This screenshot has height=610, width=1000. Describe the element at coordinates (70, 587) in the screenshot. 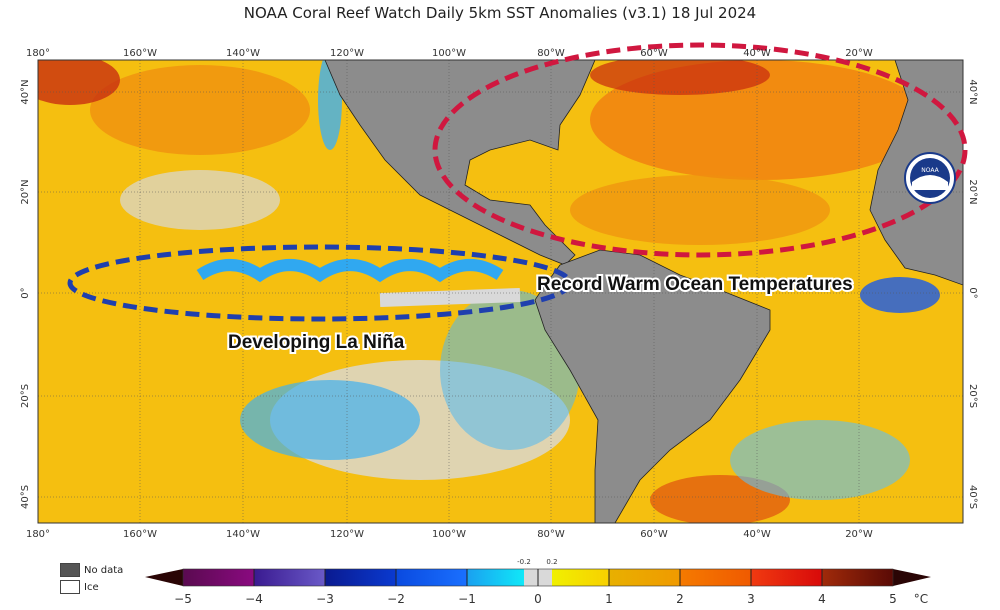

I see `ice-swatch` at that location.